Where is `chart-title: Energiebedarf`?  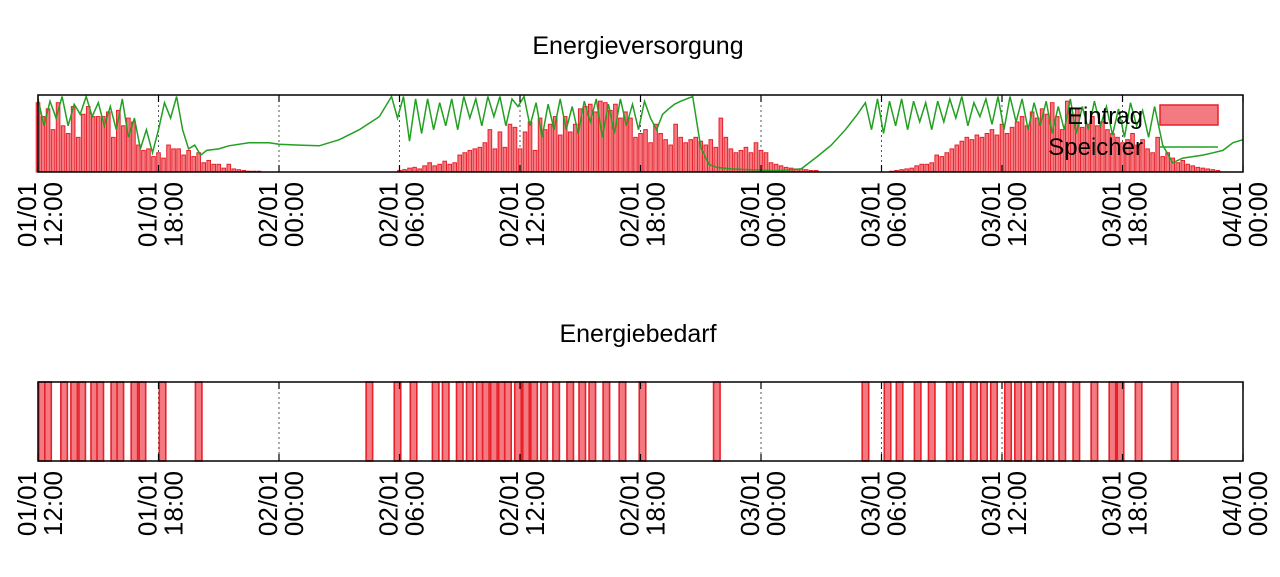
chart-title: Energiebedarf is located at coordinates (637, 334).